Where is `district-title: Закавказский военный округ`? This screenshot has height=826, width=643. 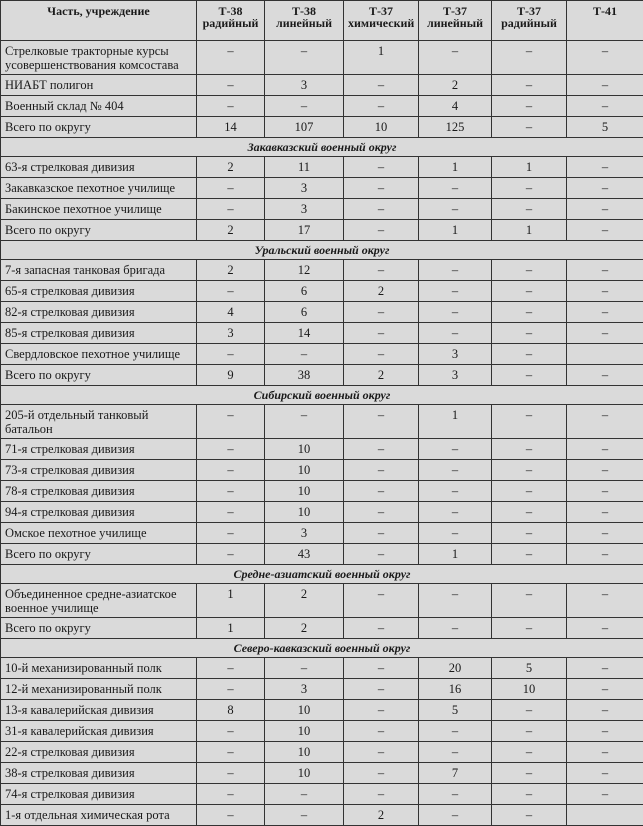
district-title: Закавказский военный округ is located at coordinates (322, 147).